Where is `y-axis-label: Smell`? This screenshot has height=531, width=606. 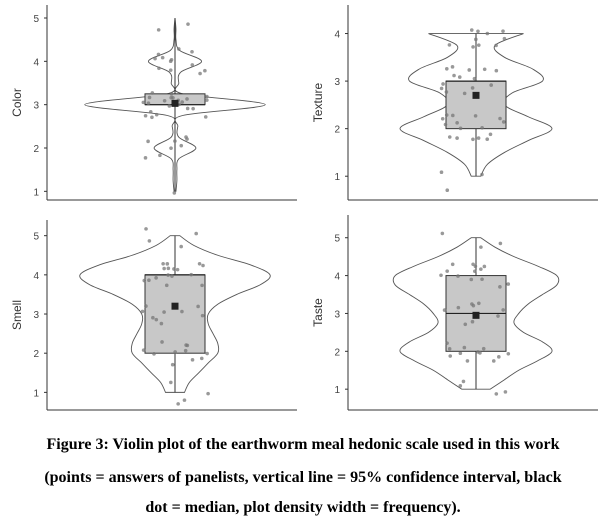
y-axis-label: Smell is located at coordinates (17, 315).